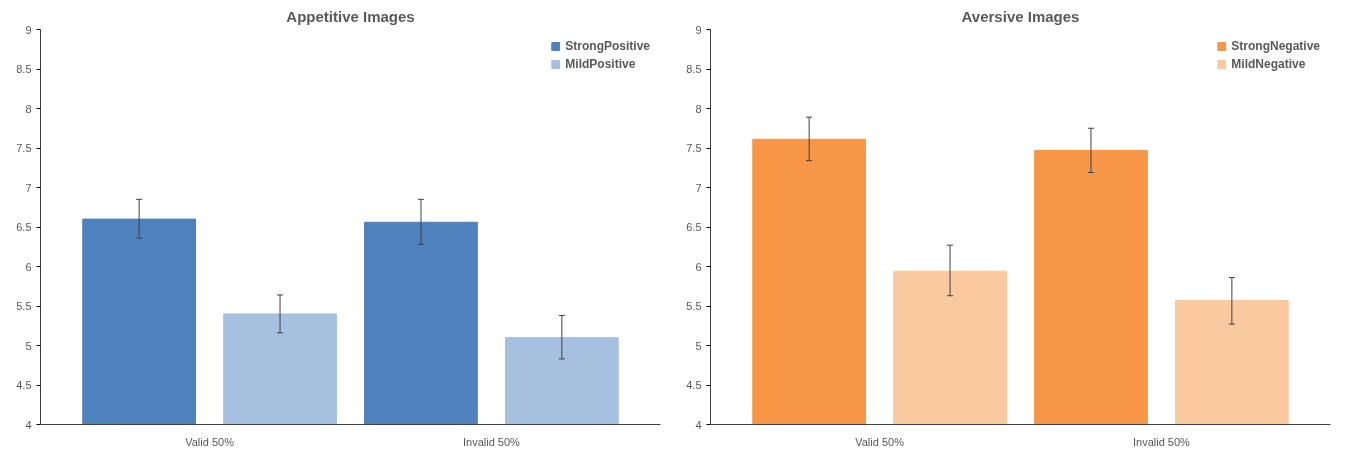  I want to click on legend-label: StrongPositive, so click(607, 46).